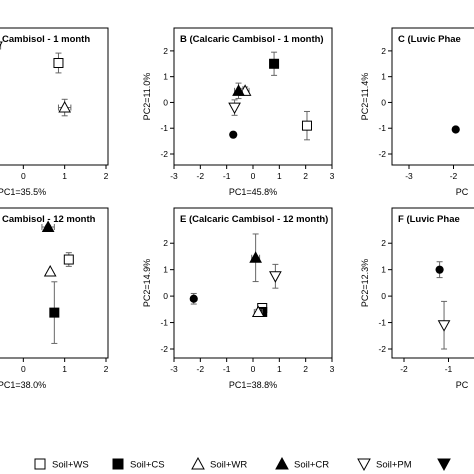 This screenshot has width=474, height=474. I want to click on panel-title: E (Calcaric Cambisol - 12 month), so click(254, 219).